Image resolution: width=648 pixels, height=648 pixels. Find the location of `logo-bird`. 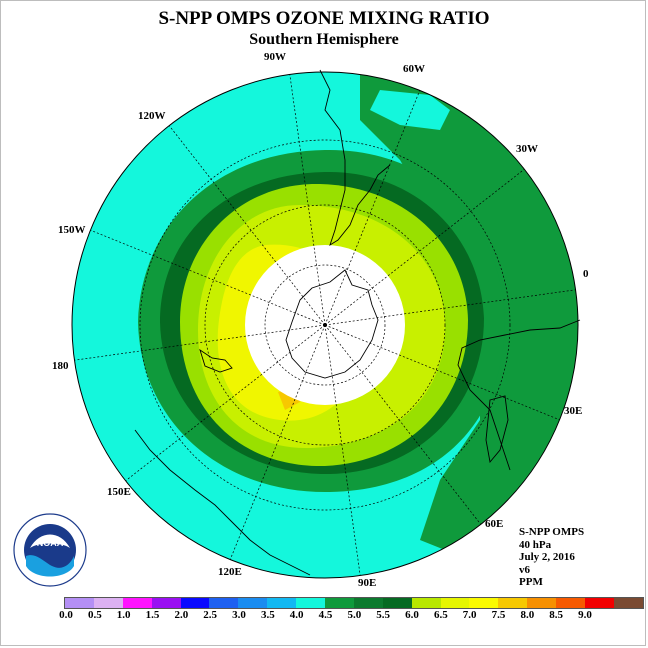

logo-bird is located at coordinates (50, 541).